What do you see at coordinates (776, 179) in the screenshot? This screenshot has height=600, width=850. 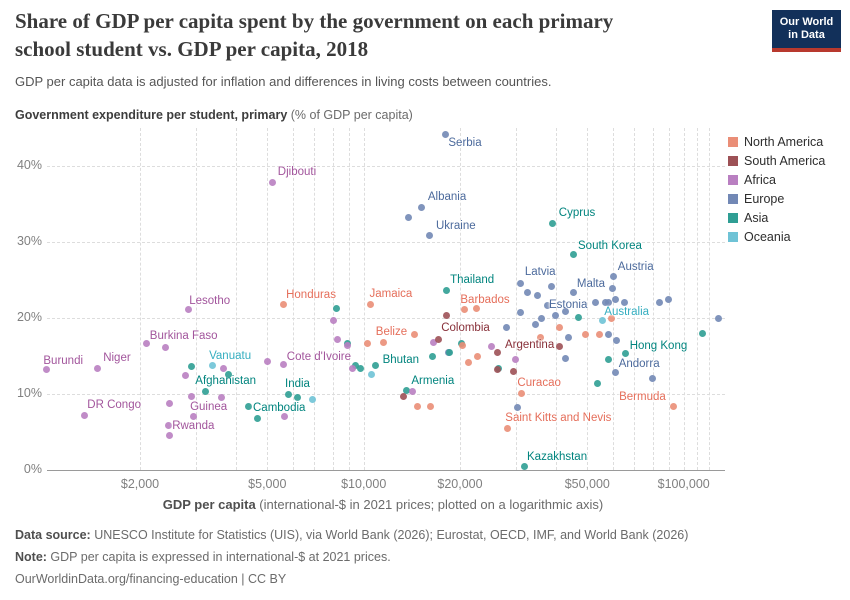 I see `legend-item-africa: Africa` at bounding box center [776, 179].